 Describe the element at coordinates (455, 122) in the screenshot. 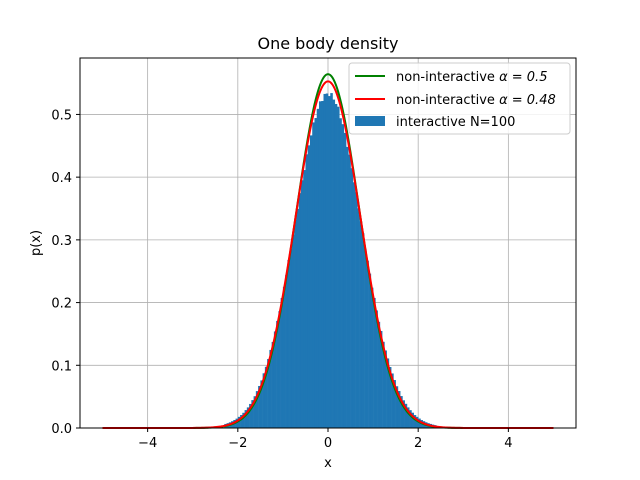

I see `legend-label-interactive: interactive N=100` at that location.